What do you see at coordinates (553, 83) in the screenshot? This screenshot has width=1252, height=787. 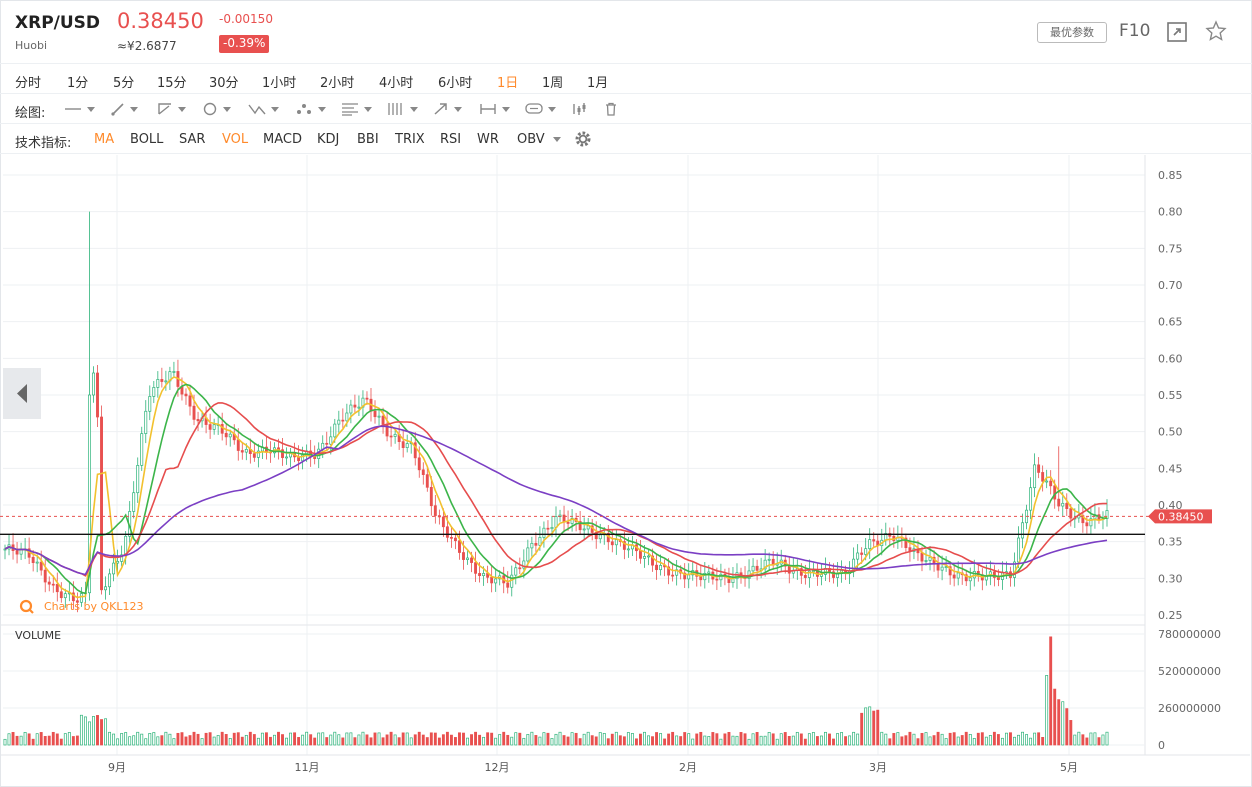 I see `timeframe-10: 1周` at bounding box center [553, 83].